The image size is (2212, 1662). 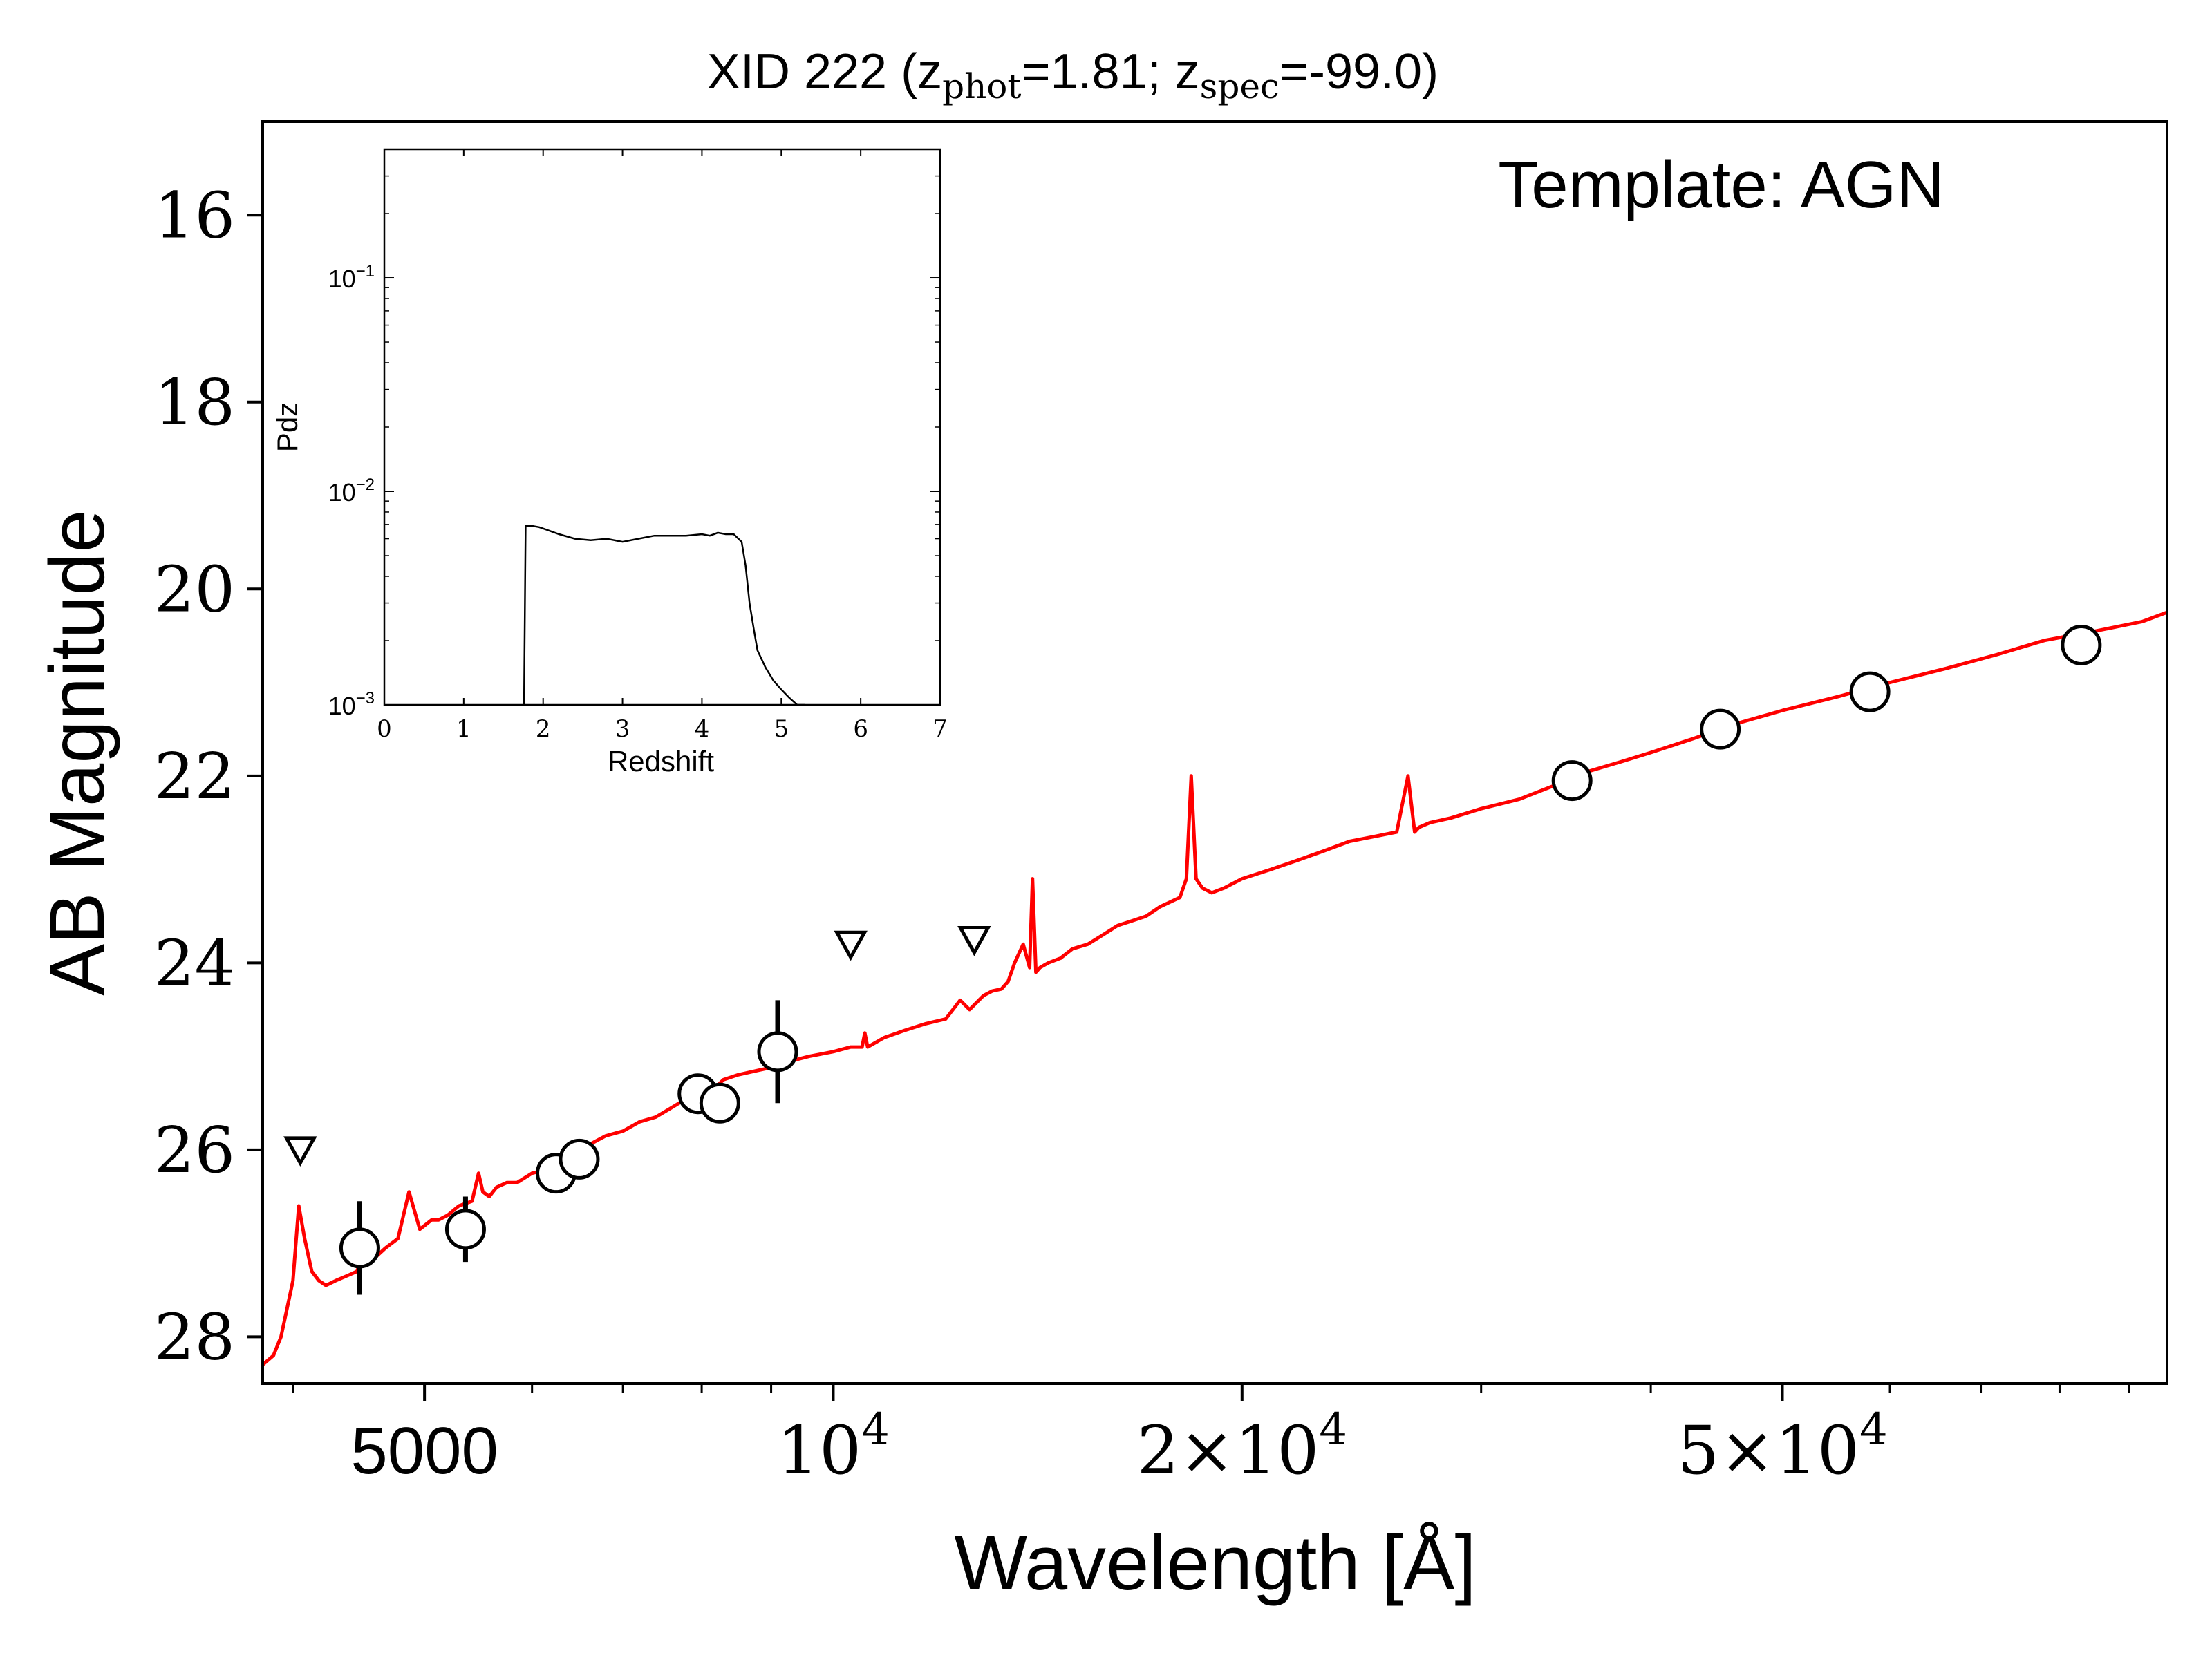 What do you see at coordinates (194, 215) in the screenshot?
I see `y-tick-label: 16` at bounding box center [194, 215].